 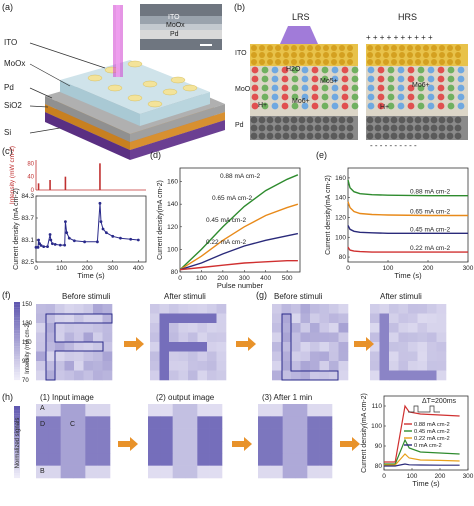 I want to click on h-colorbar-label: Normalized signals, so click(x=18, y=443).